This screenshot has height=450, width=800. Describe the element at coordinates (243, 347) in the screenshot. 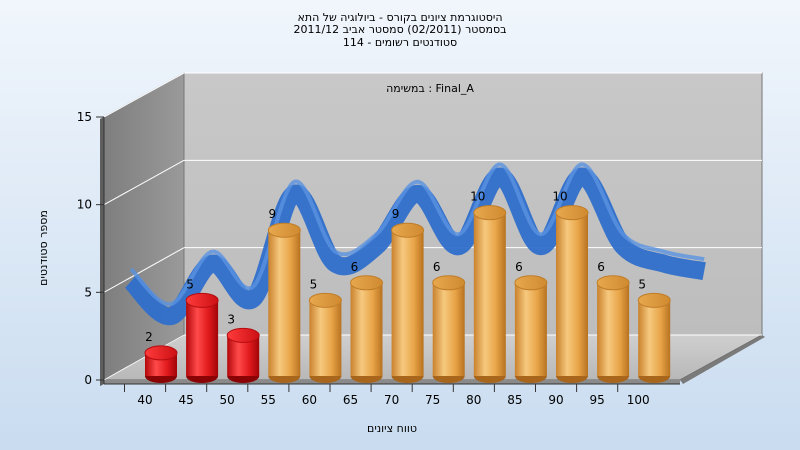

I see `bar: 3` at that location.